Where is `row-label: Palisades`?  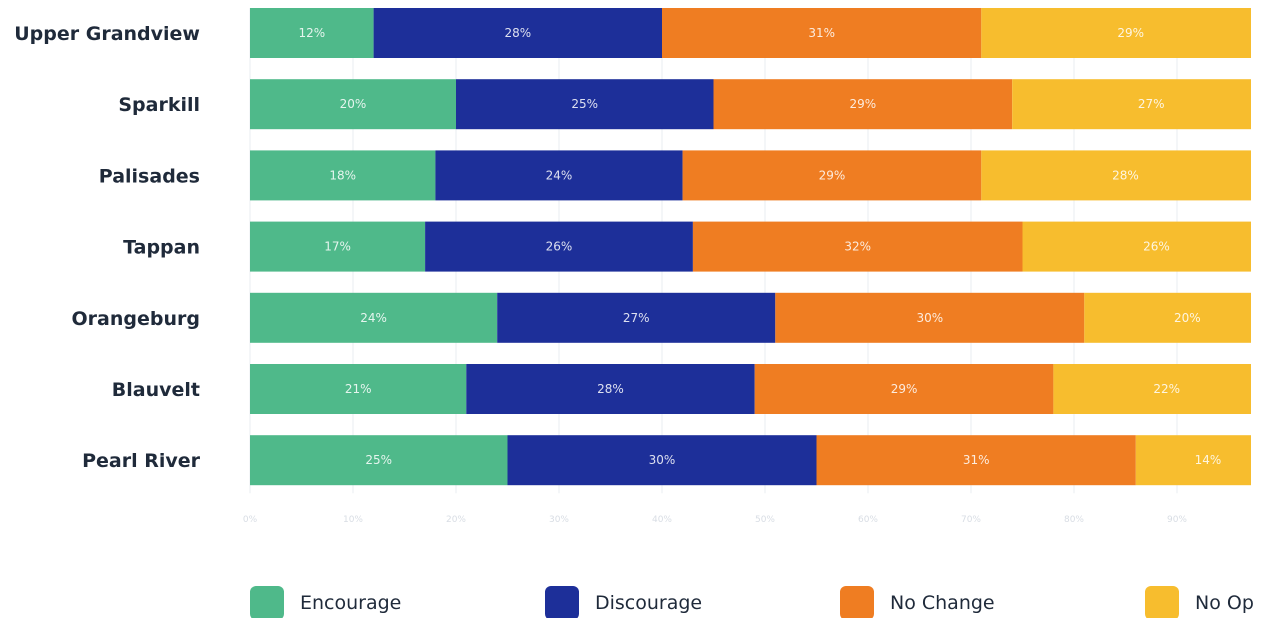 row-label: Palisades is located at coordinates (149, 176).